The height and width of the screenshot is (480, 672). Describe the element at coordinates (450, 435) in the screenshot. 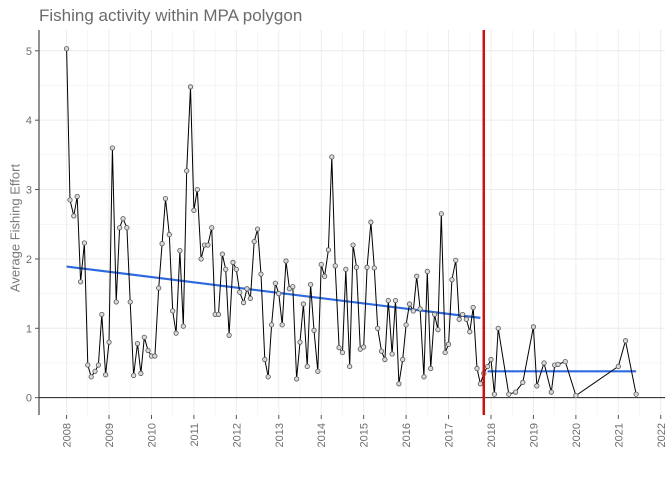

I see `x-tick-label: 2017` at that location.